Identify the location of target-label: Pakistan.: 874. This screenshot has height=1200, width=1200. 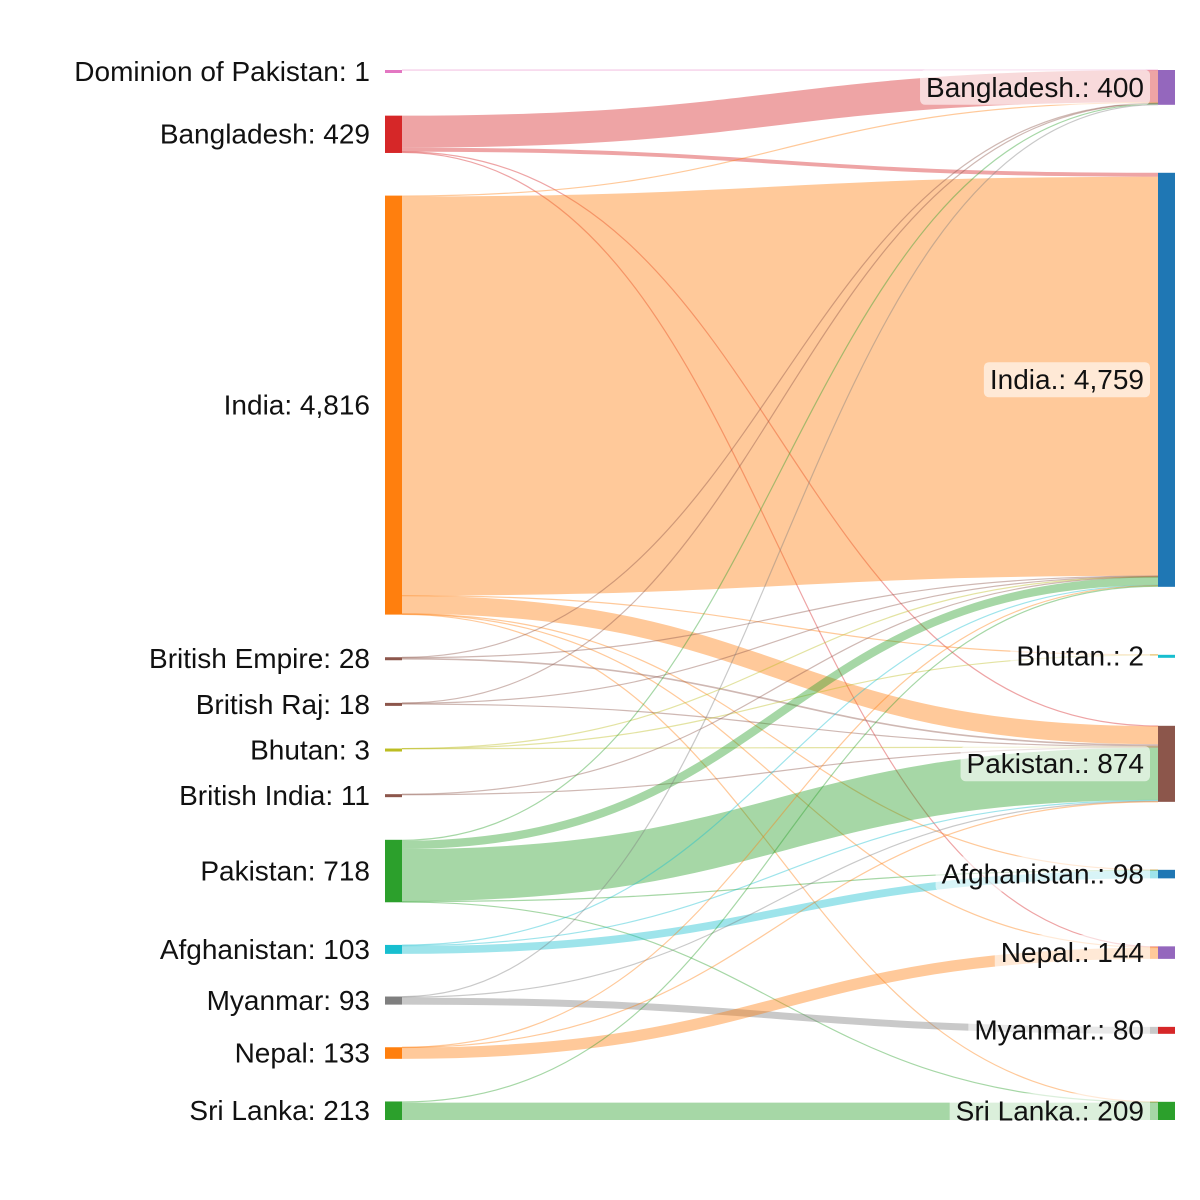
(1055, 763).